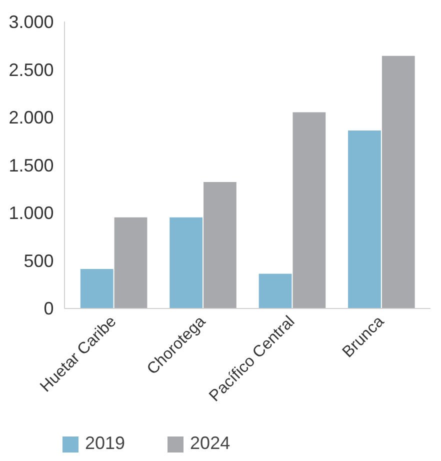 The image size is (441, 461). I want to click on y-tick-label: 0, so click(49, 308).